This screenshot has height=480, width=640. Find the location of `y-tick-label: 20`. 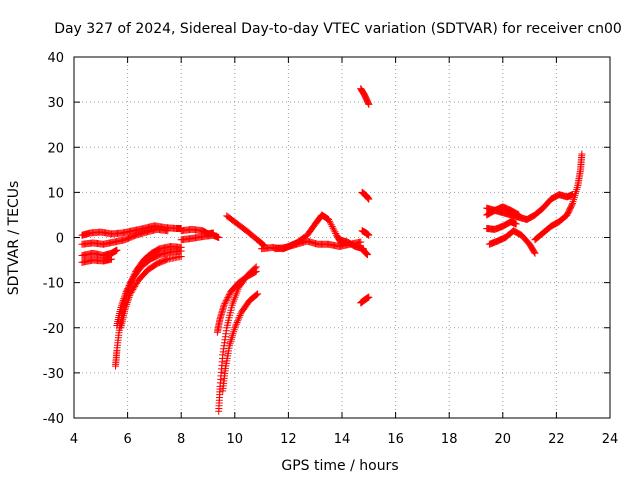

y-tick-label: 20 is located at coordinates (55, 148).